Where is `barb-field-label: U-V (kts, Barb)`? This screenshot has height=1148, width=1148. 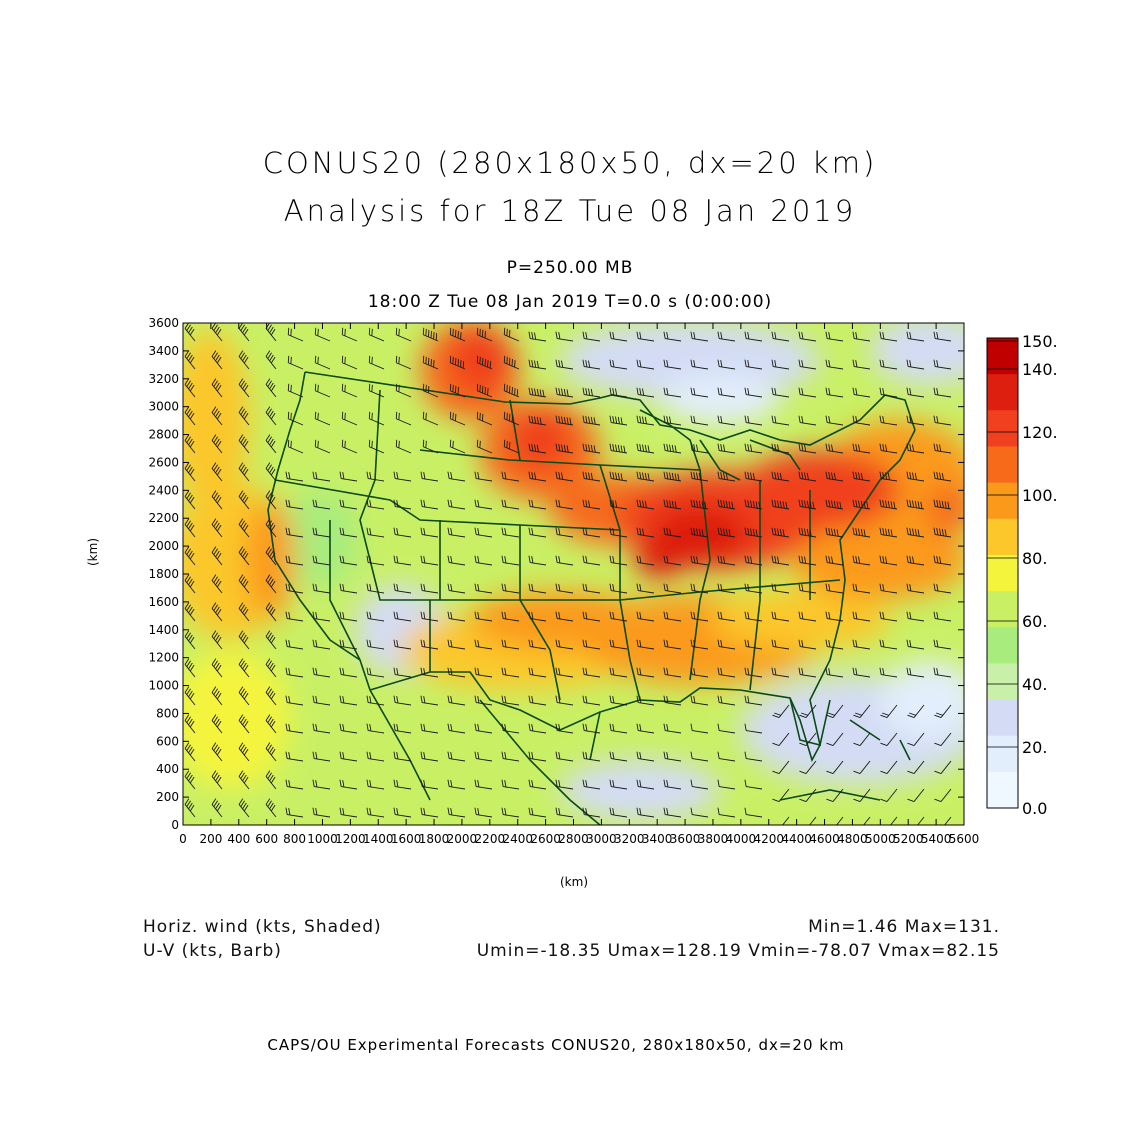 barb-field-label: U-V (kts, Barb) is located at coordinates (212, 951).